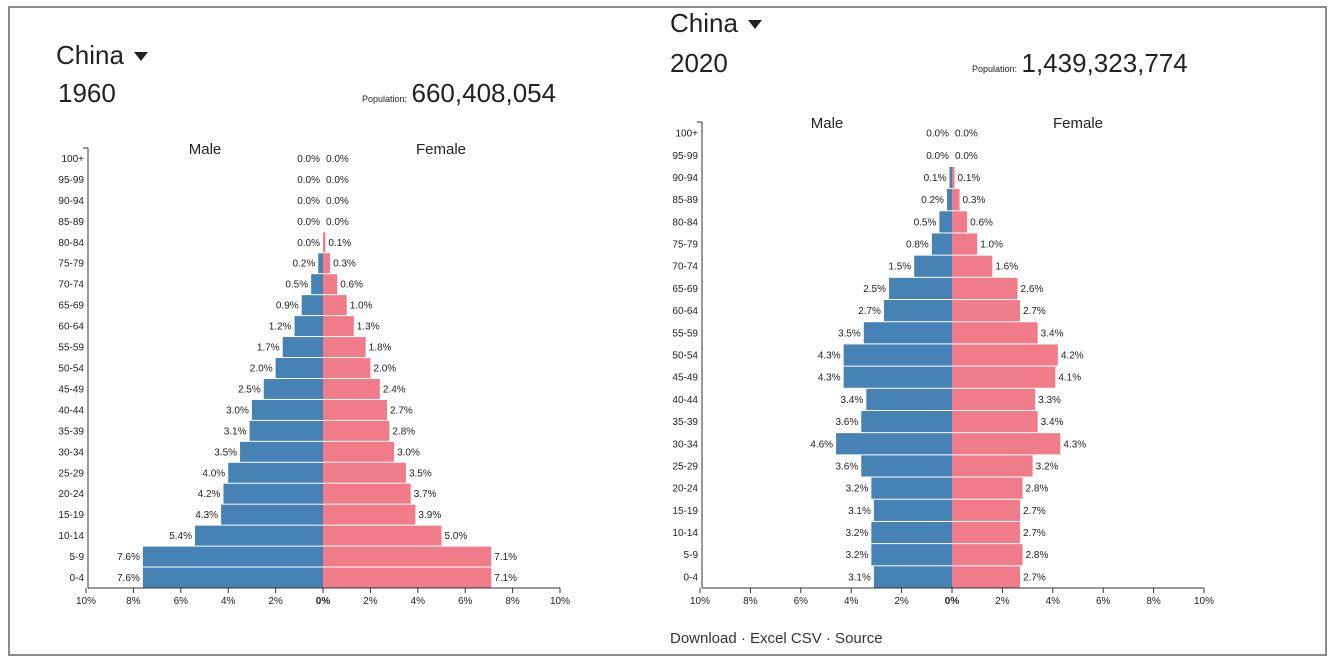  Describe the element at coordinates (1052, 422) in the screenshot. I see `female-value-label: 3.4%` at that location.